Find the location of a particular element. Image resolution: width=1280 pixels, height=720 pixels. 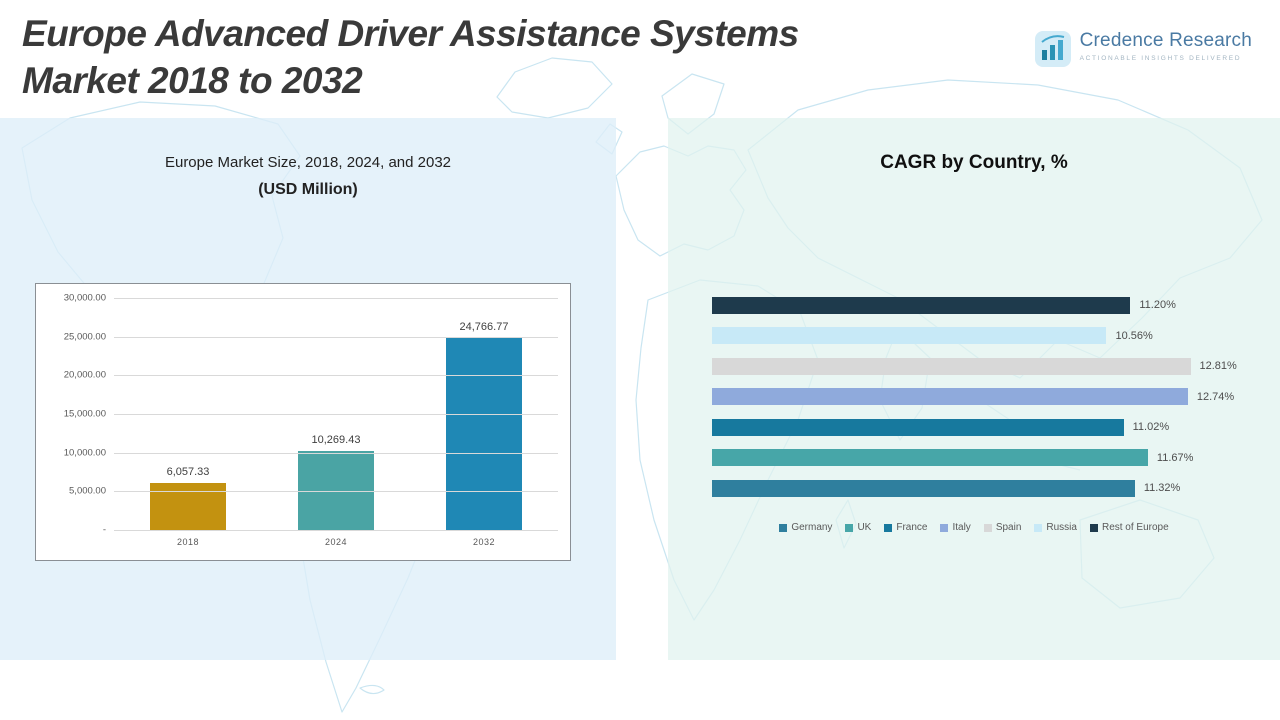

title-line-2: Market 2018 to 2032 is located at coordinates (192, 81).